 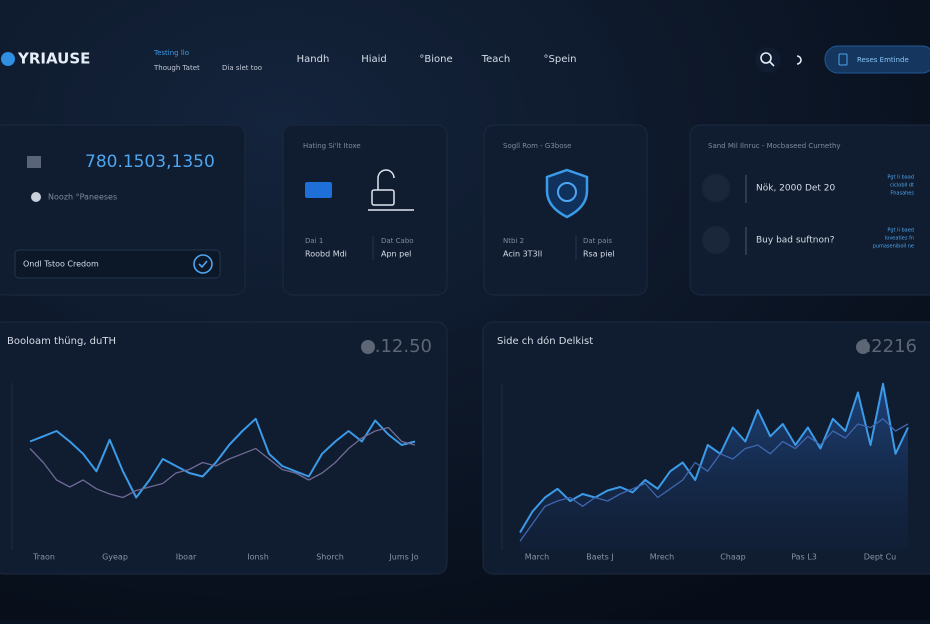 I want to click on x-tick-label: Ionsh, so click(x=258, y=557).